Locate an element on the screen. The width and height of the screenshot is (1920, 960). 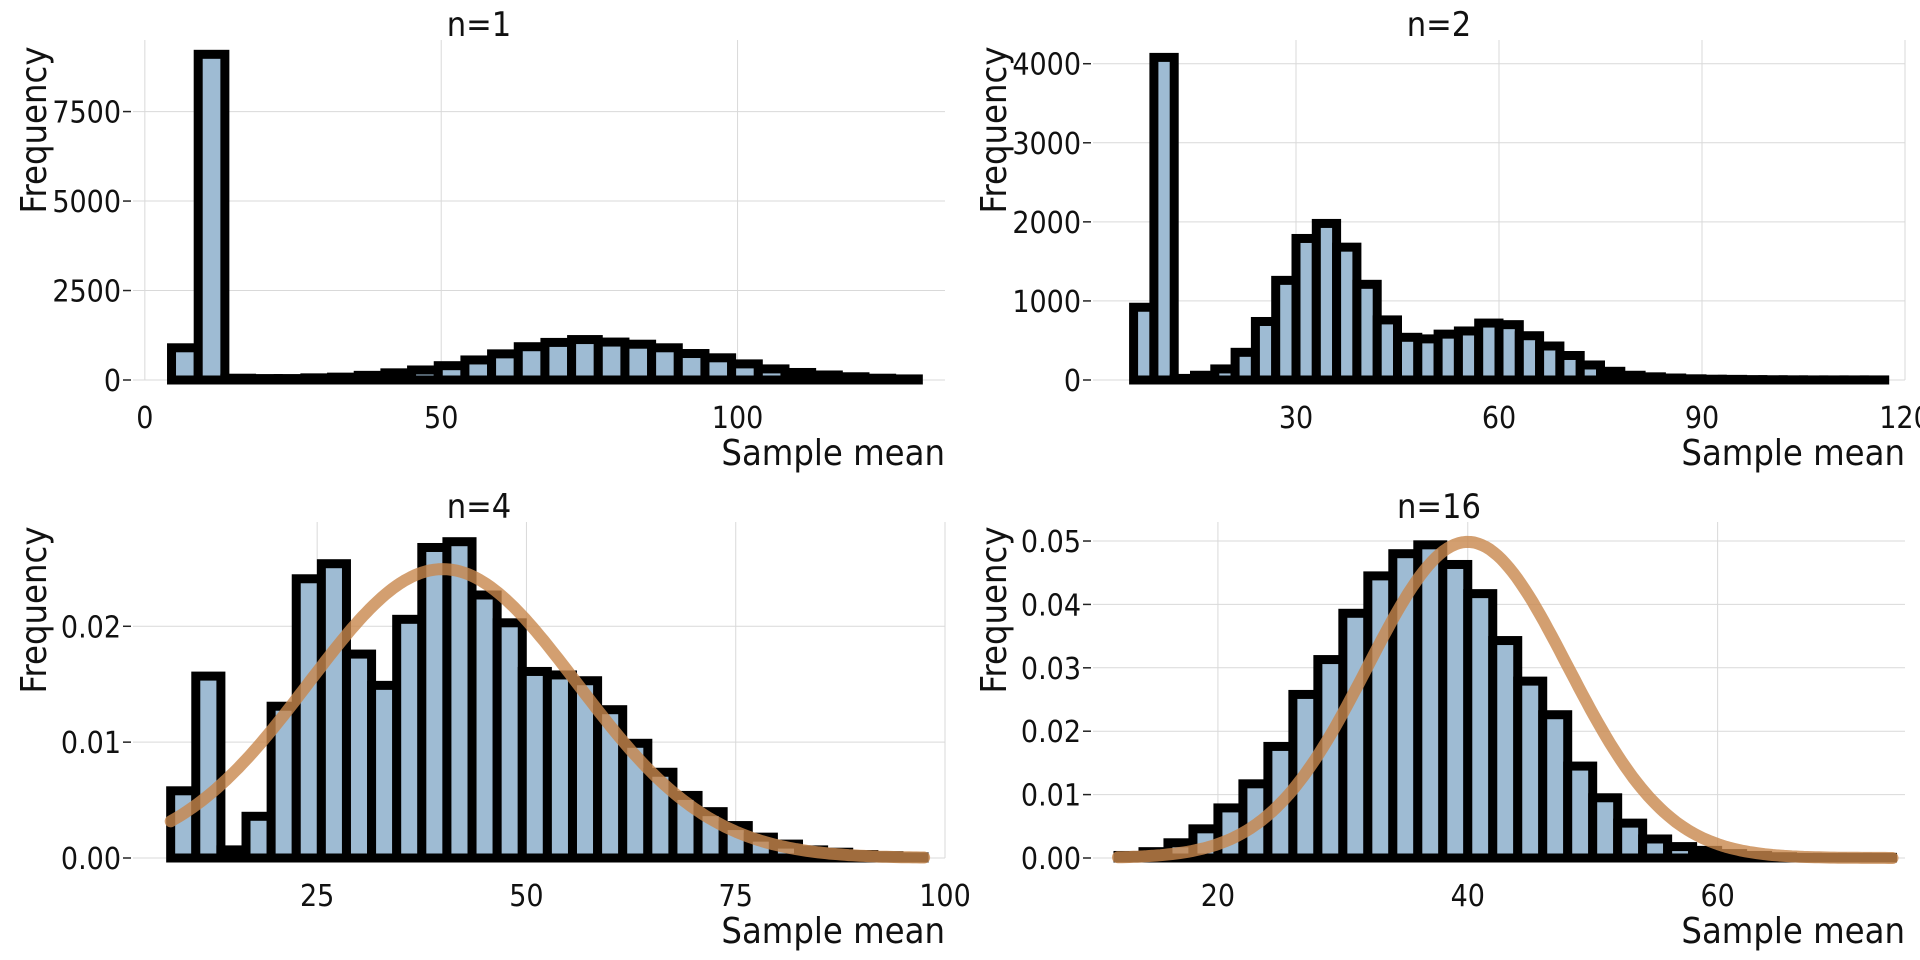
y-tick-label: 2500 is located at coordinates (86, 292).